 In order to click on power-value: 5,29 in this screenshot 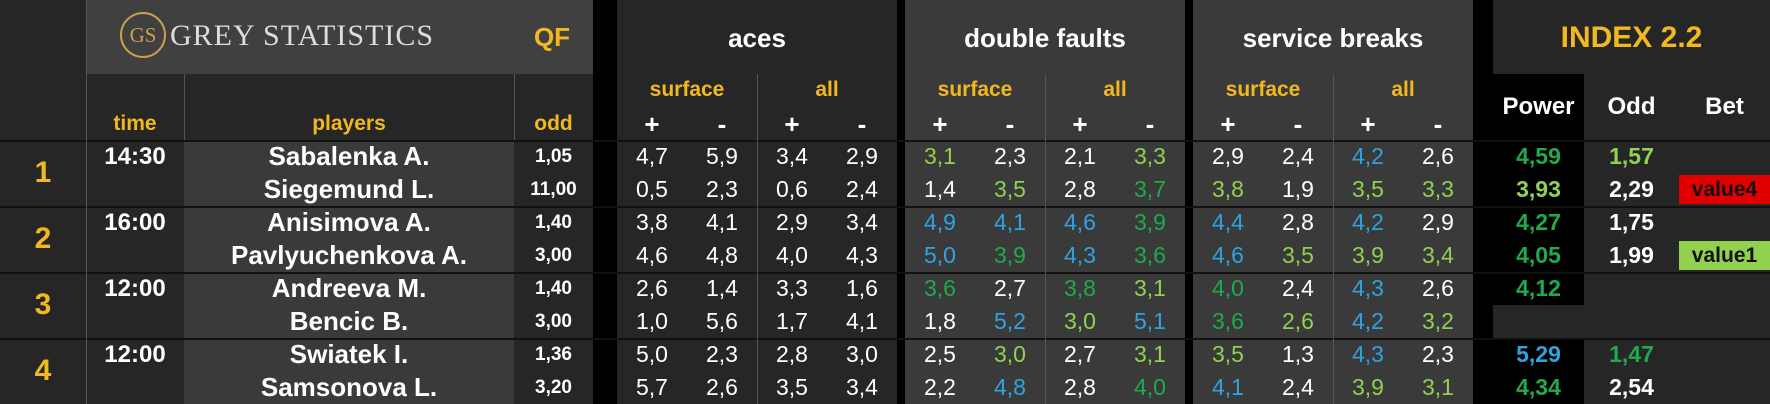, I will do `click(1538, 354)`.